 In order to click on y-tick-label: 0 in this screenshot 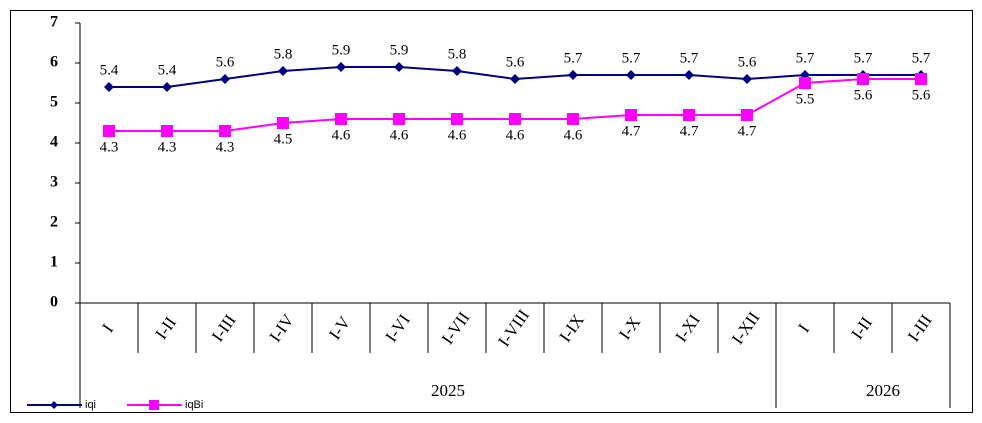, I will do `click(54, 302)`.